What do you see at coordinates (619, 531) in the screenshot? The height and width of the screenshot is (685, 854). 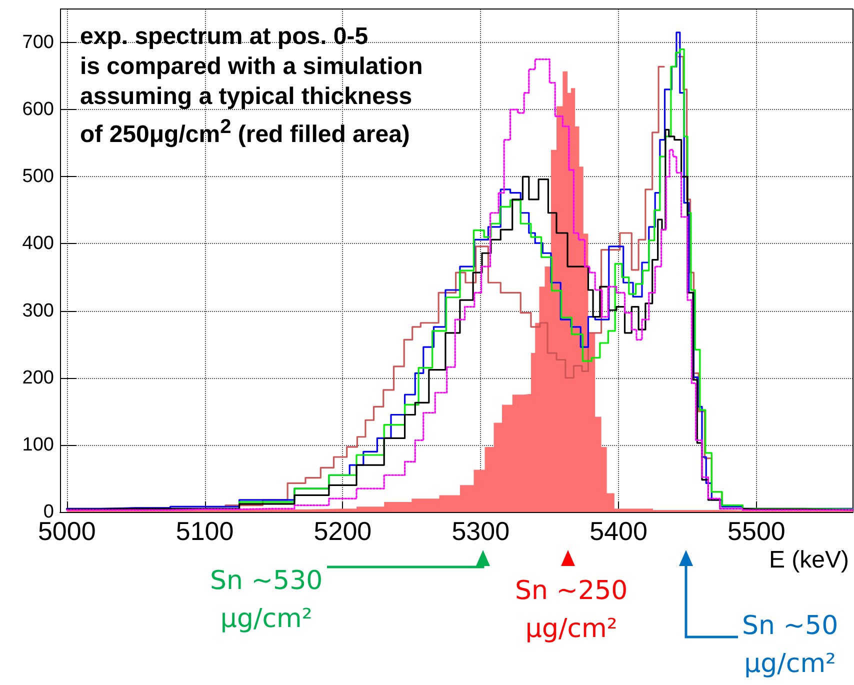 I see `x-tick-label: 5400` at bounding box center [619, 531].